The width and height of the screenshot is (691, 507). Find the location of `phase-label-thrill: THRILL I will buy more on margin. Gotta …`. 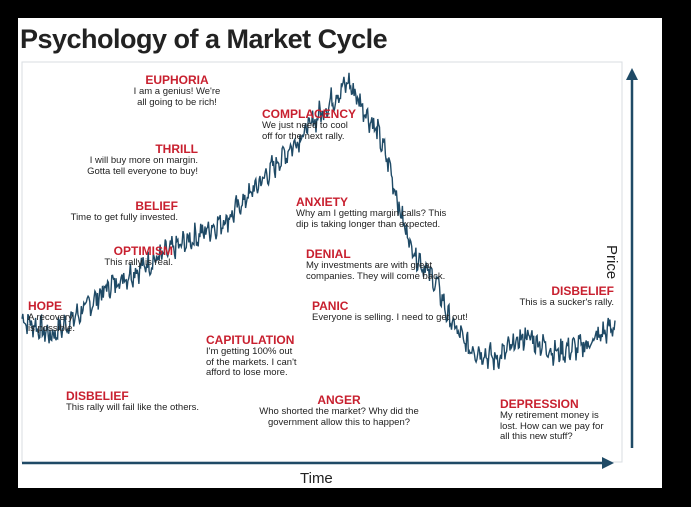

phase-label-thrill: THRILL I will buy more on margin. Gotta … is located at coordinates (142, 159).